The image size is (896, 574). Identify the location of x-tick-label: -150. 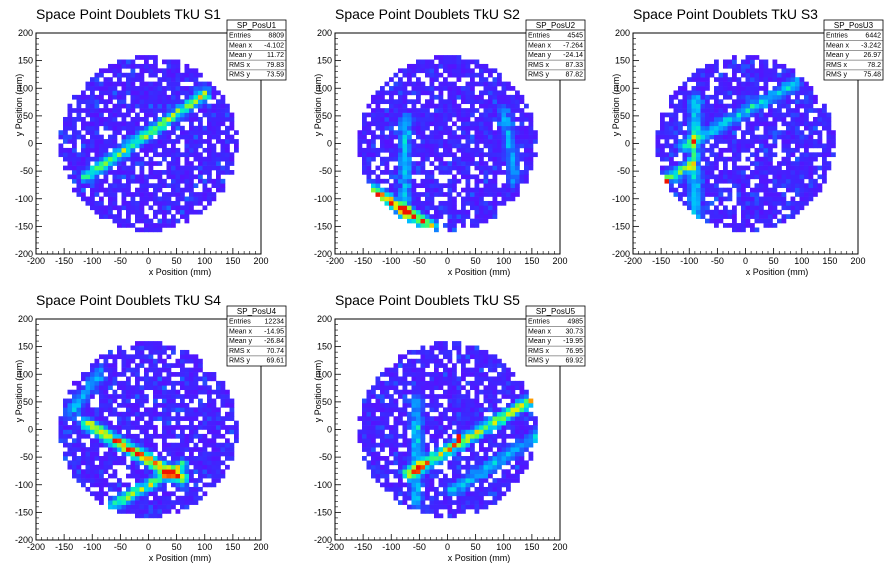
(64, 261).